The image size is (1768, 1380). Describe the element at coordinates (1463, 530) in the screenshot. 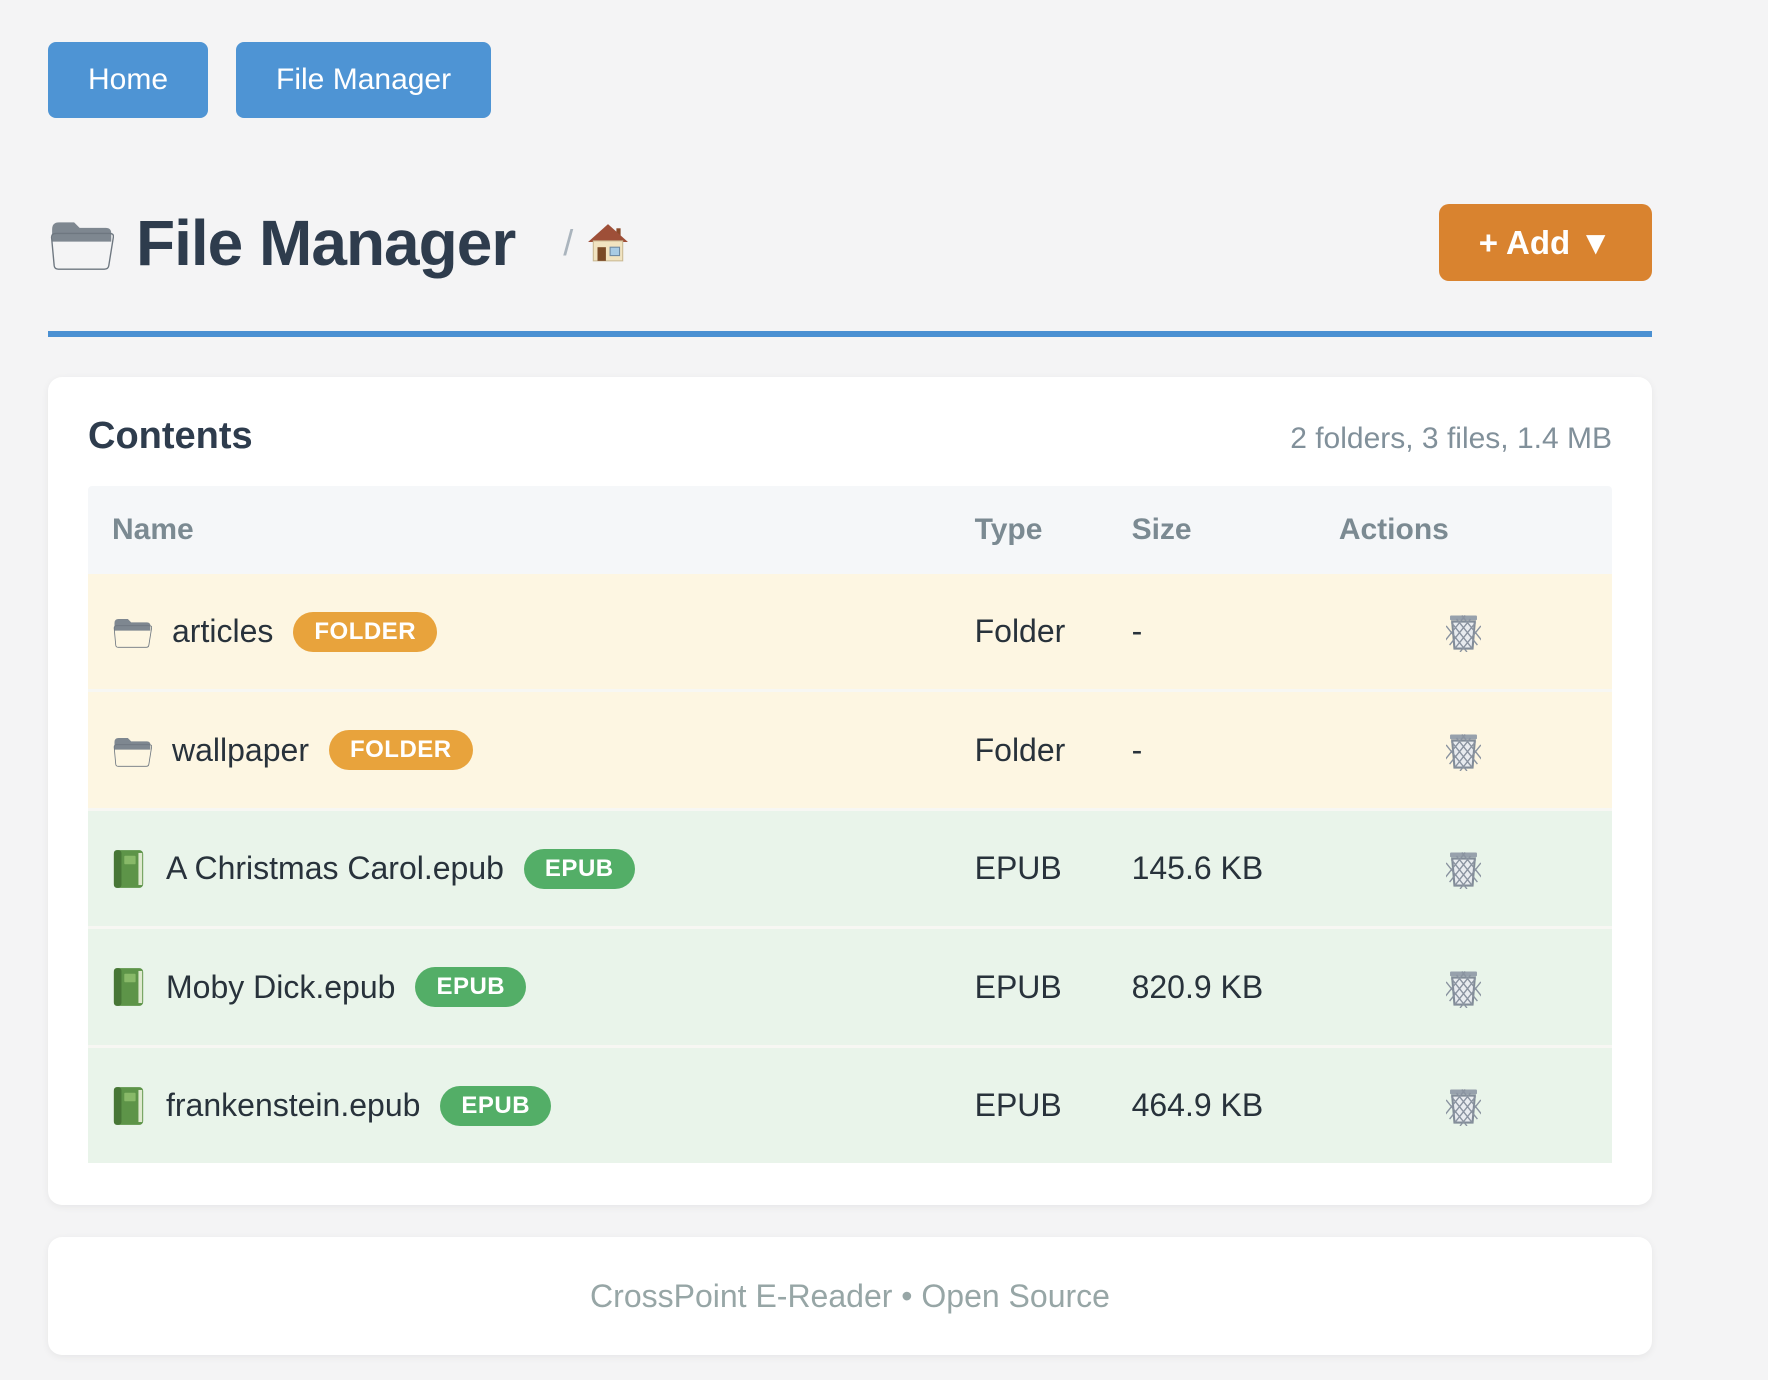

I see `column-header-actions: Actions` at that location.